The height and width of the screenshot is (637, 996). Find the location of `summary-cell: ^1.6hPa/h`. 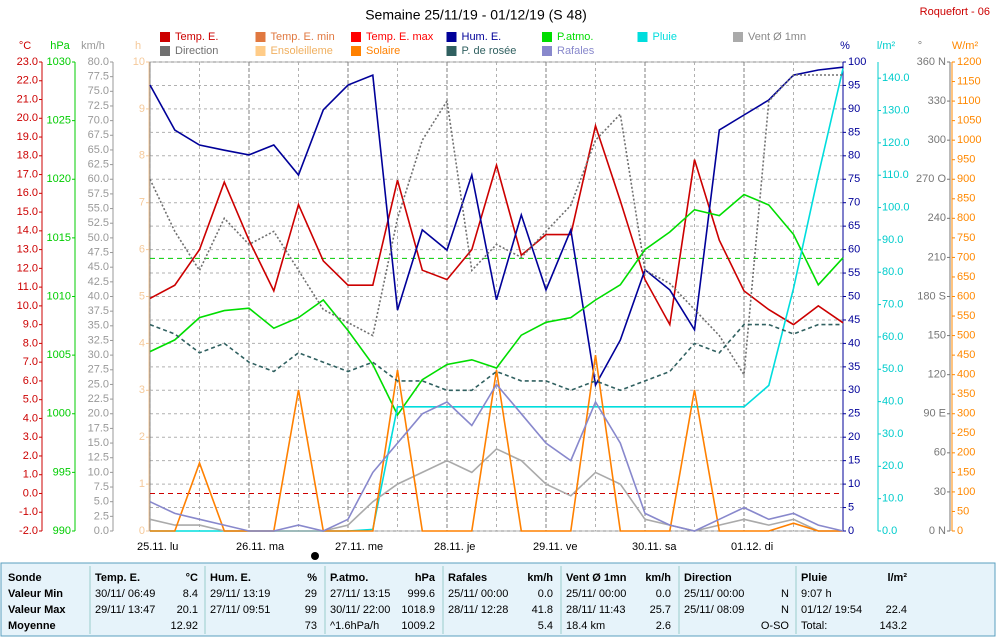

summary-cell: ^1.6hPa/h is located at coordinates (354, 626).